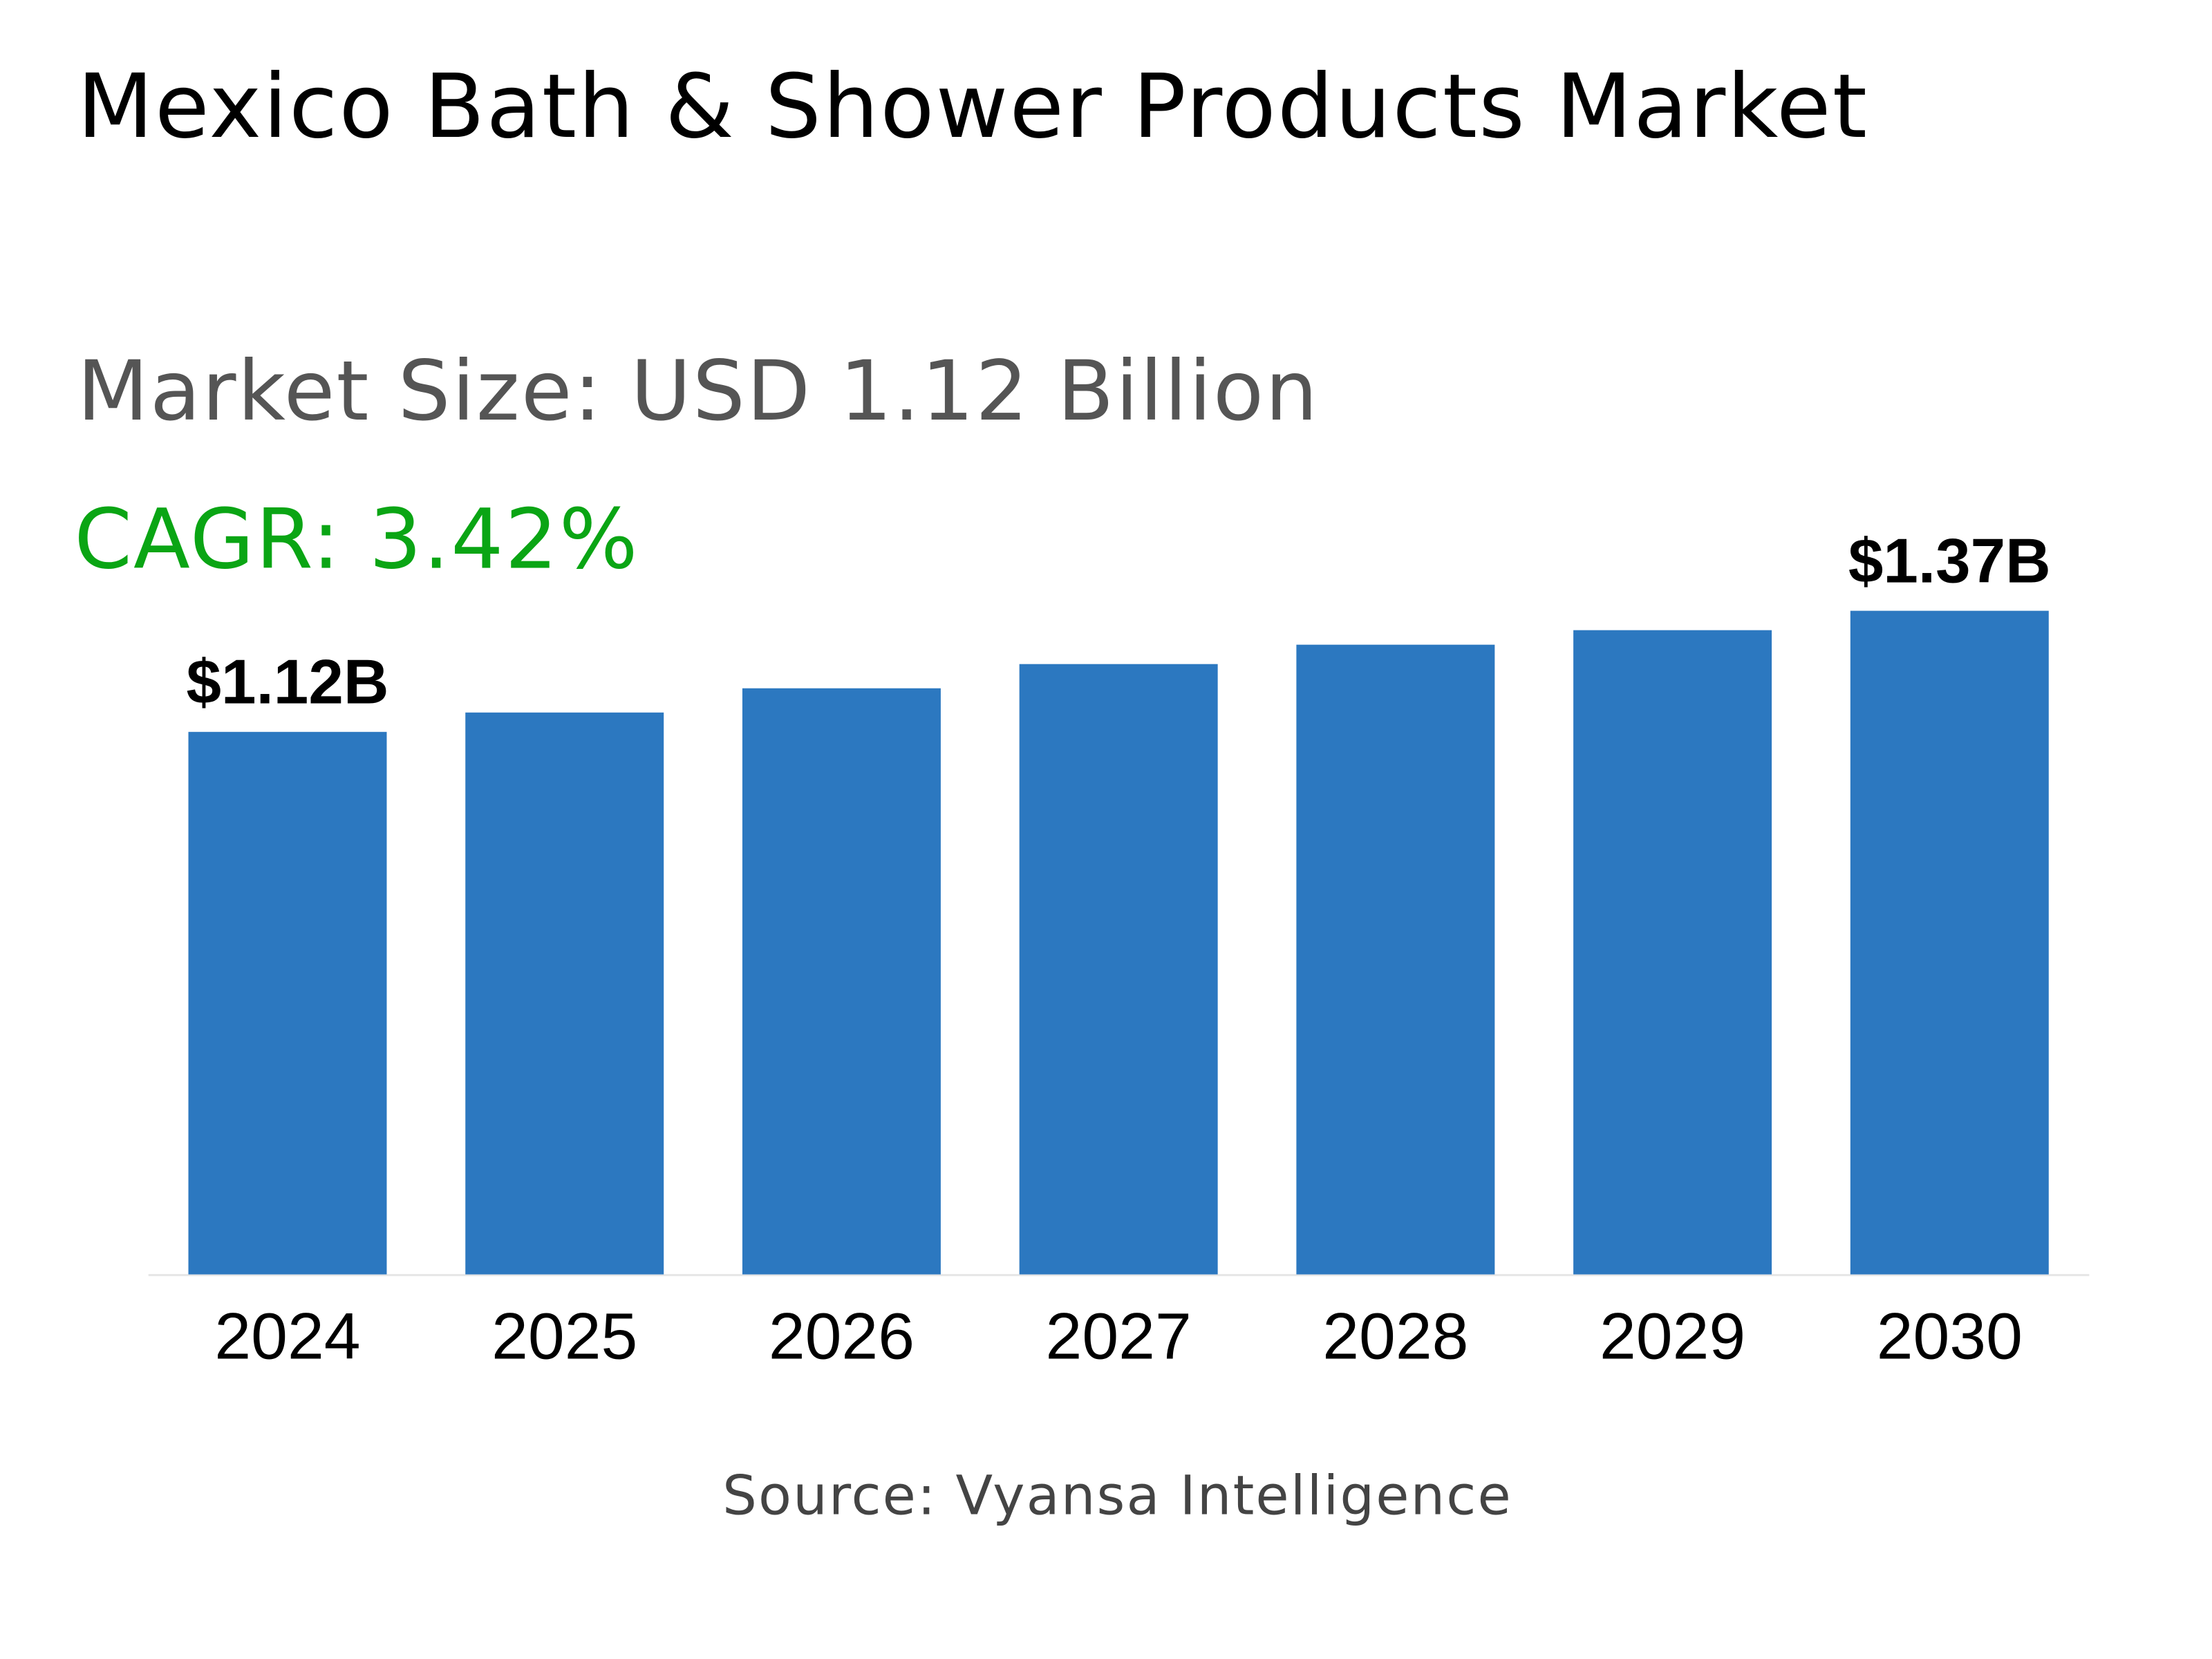 Image resolution: width=2212 pixels, height=1659 pixels. What do you see at coordinates (972, 106) in the screenshot?
I see `chart-title: Mexico Bath & Shower Products Market` at bounding box center [972, 106].